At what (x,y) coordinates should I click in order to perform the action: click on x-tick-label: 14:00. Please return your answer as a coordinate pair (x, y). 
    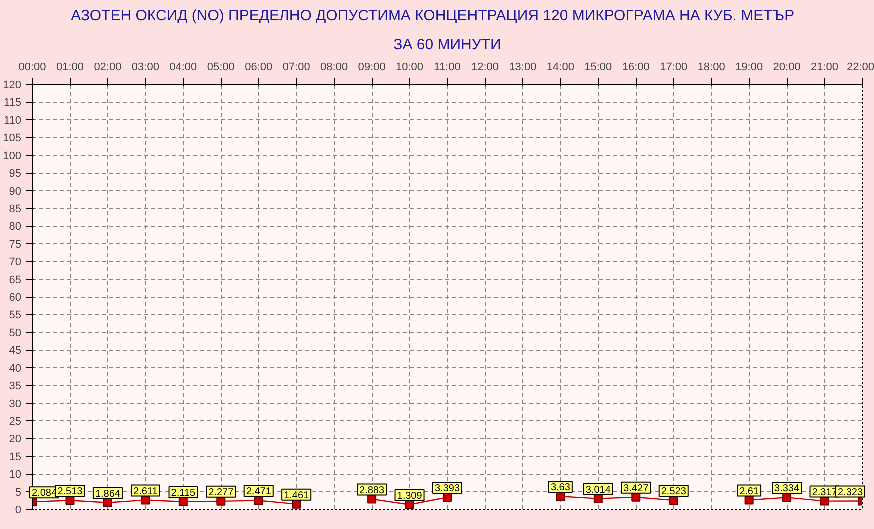
    Looking at the image, I should click on (560, 68).